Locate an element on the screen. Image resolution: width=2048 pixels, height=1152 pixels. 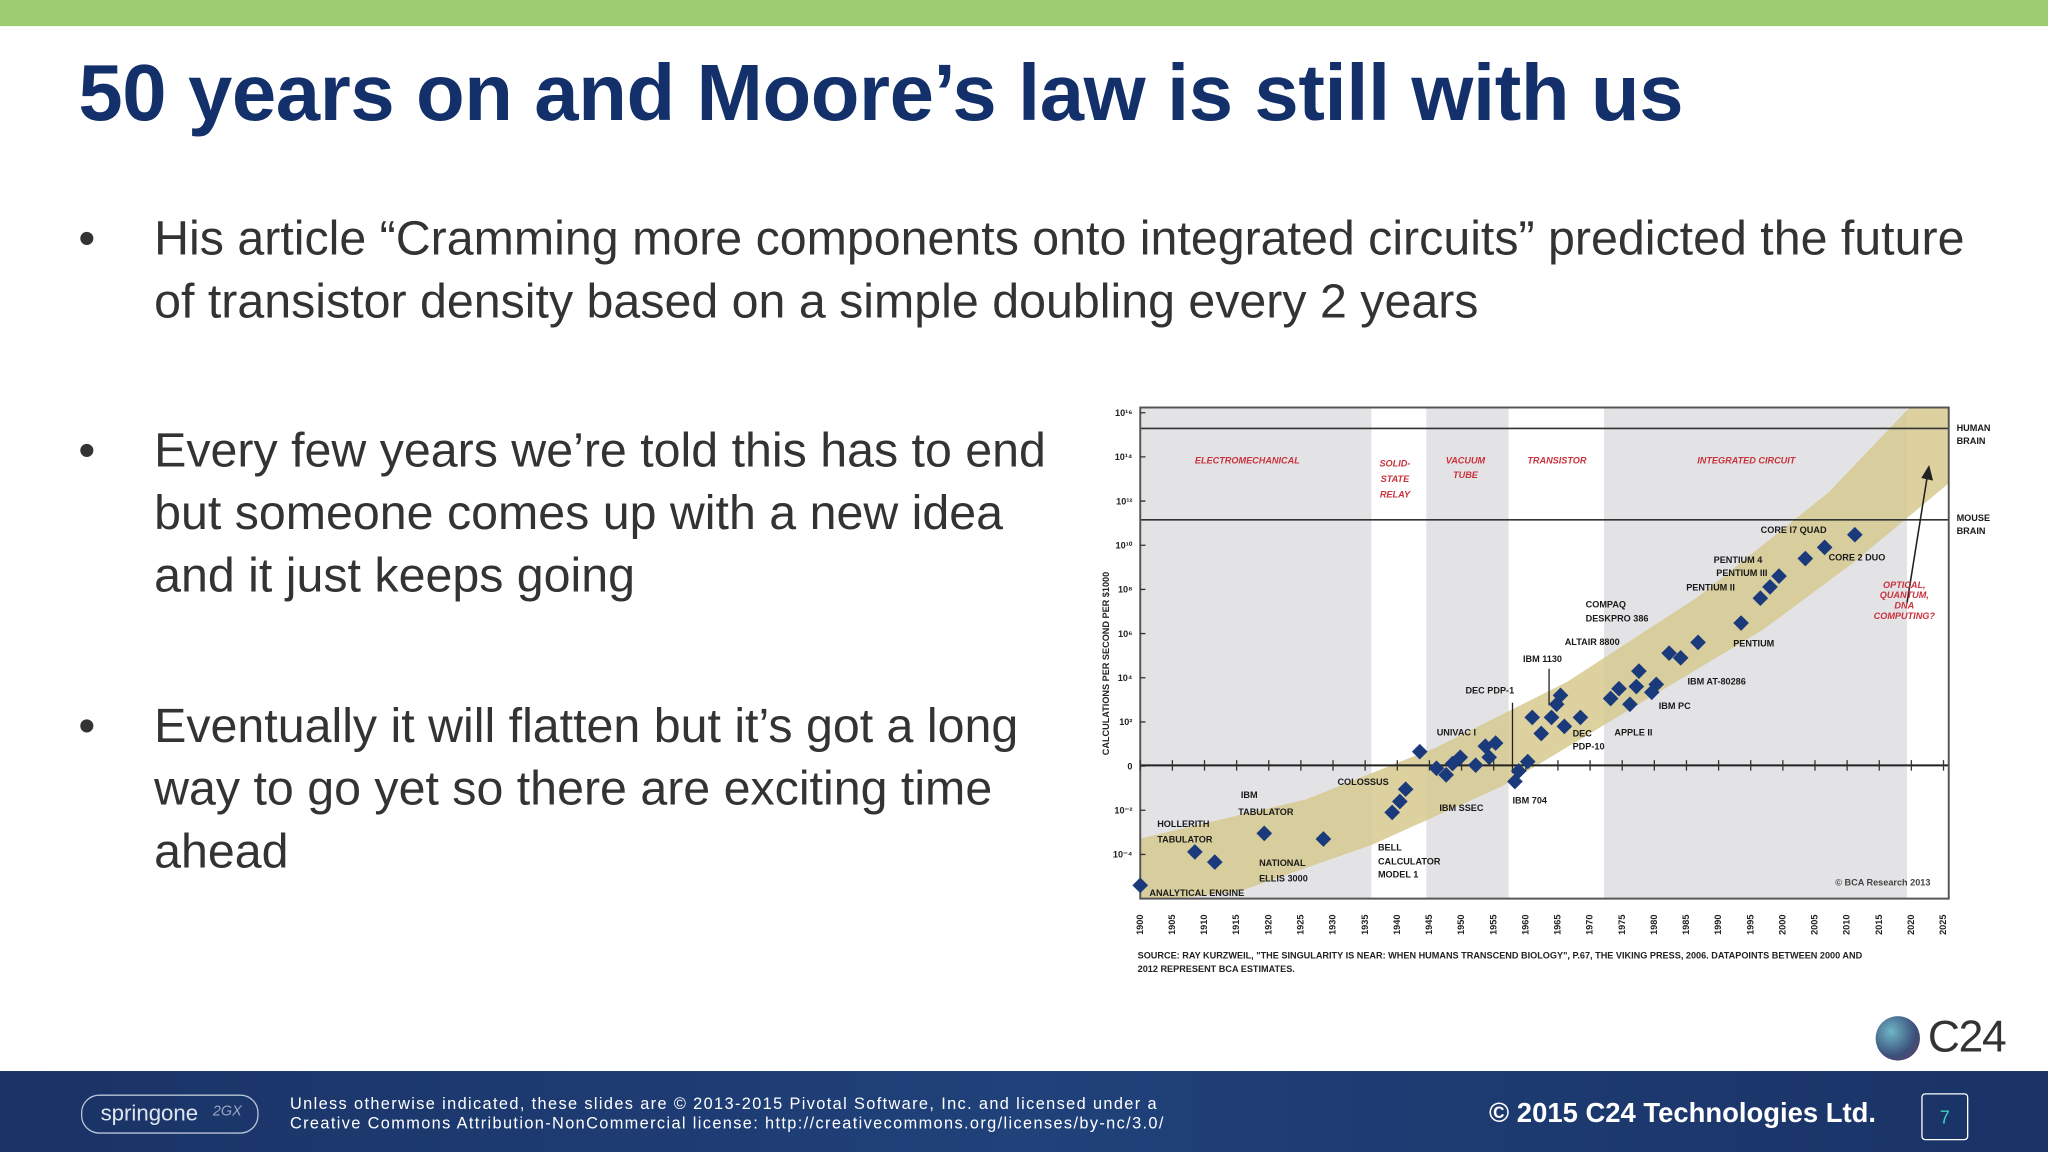
x-tick-label: 1960 is located at coordinates (1525, 925).